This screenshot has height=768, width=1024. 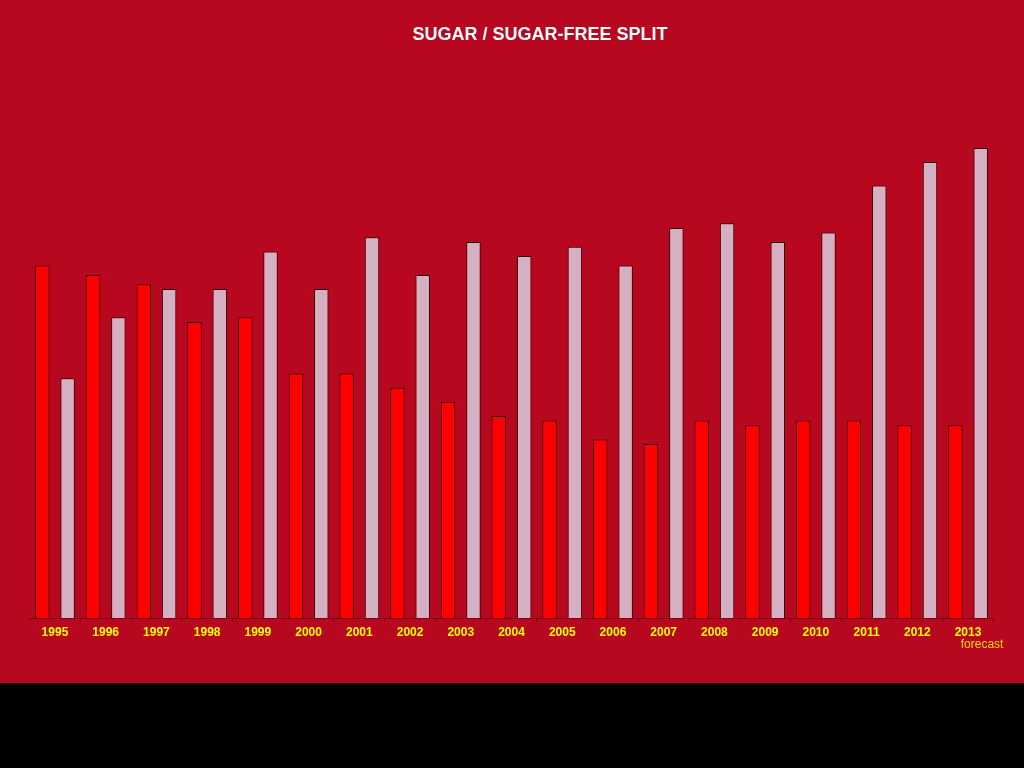 What do you see at coordinates (461, 631) in the screenshot?
I see `x-tick-label: 2003` at bounding box center [461, 631].